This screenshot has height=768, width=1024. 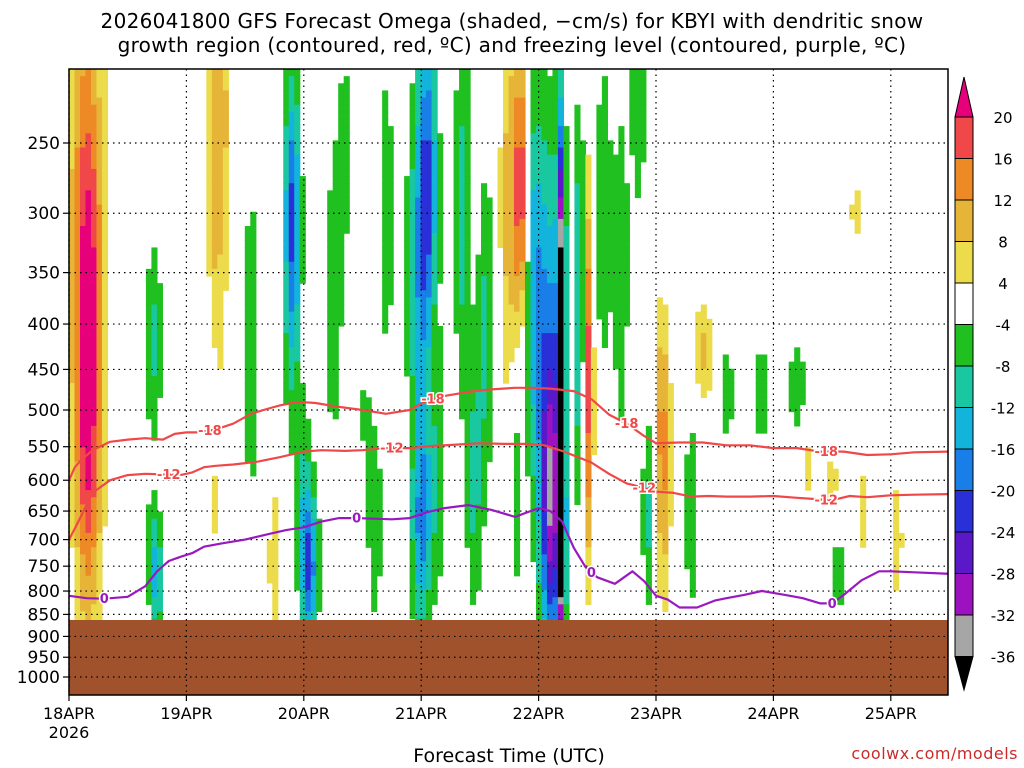 I want to click on y-tick-label: 900, so click(x=44, y=637).